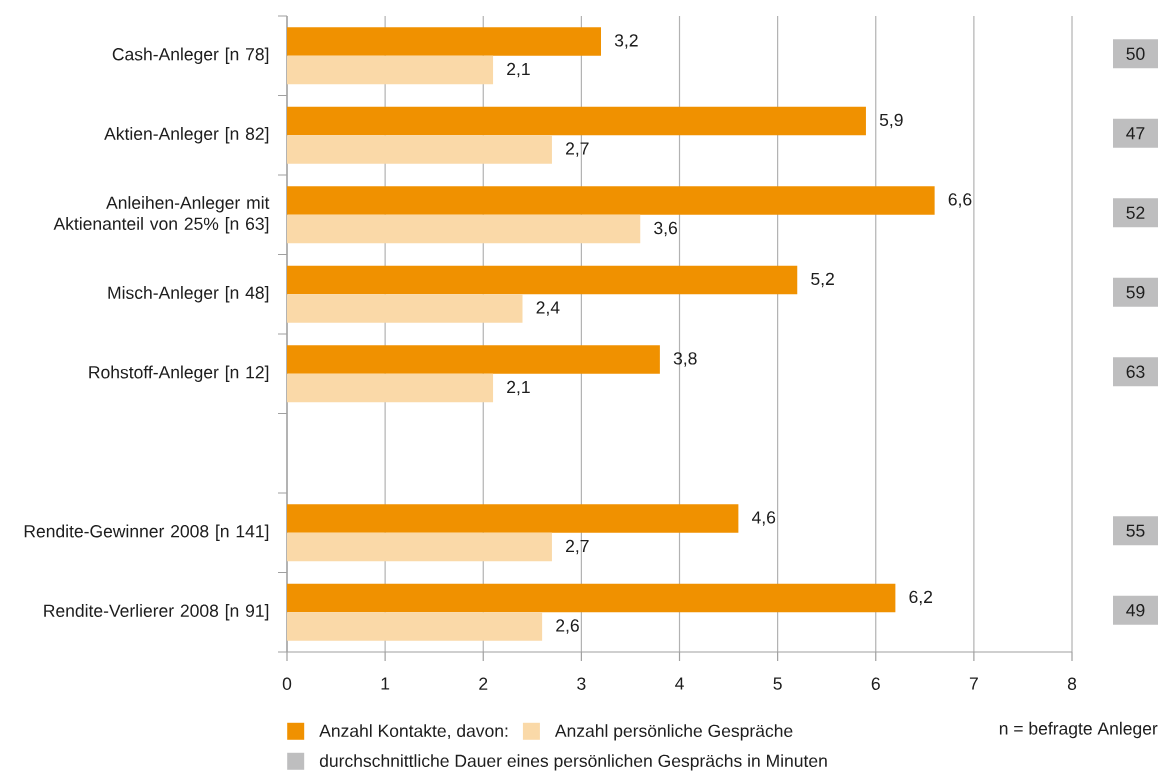  I want to click on data-label: 2,6, so click(567, 626).